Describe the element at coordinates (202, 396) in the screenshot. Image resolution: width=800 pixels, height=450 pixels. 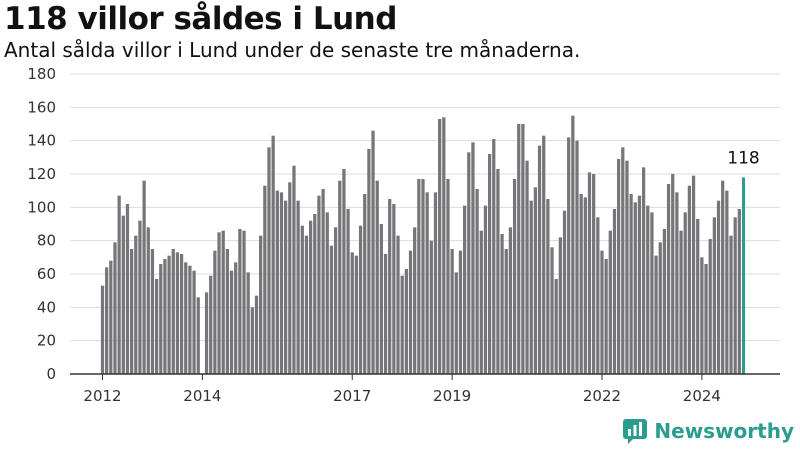
I see `x-tick-label: 2014` at that location.